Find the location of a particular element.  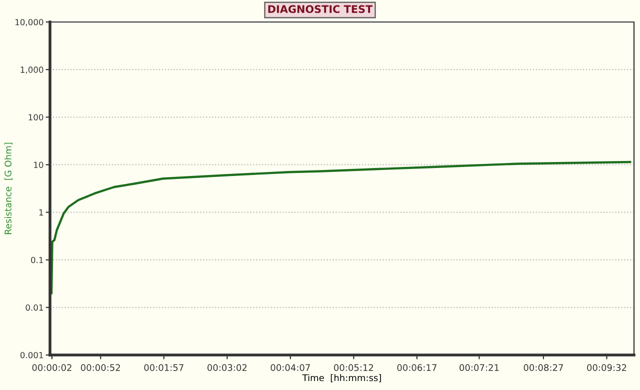

y-axis-title: Resistance [G Ohm] is located at coordinates (8, 188).